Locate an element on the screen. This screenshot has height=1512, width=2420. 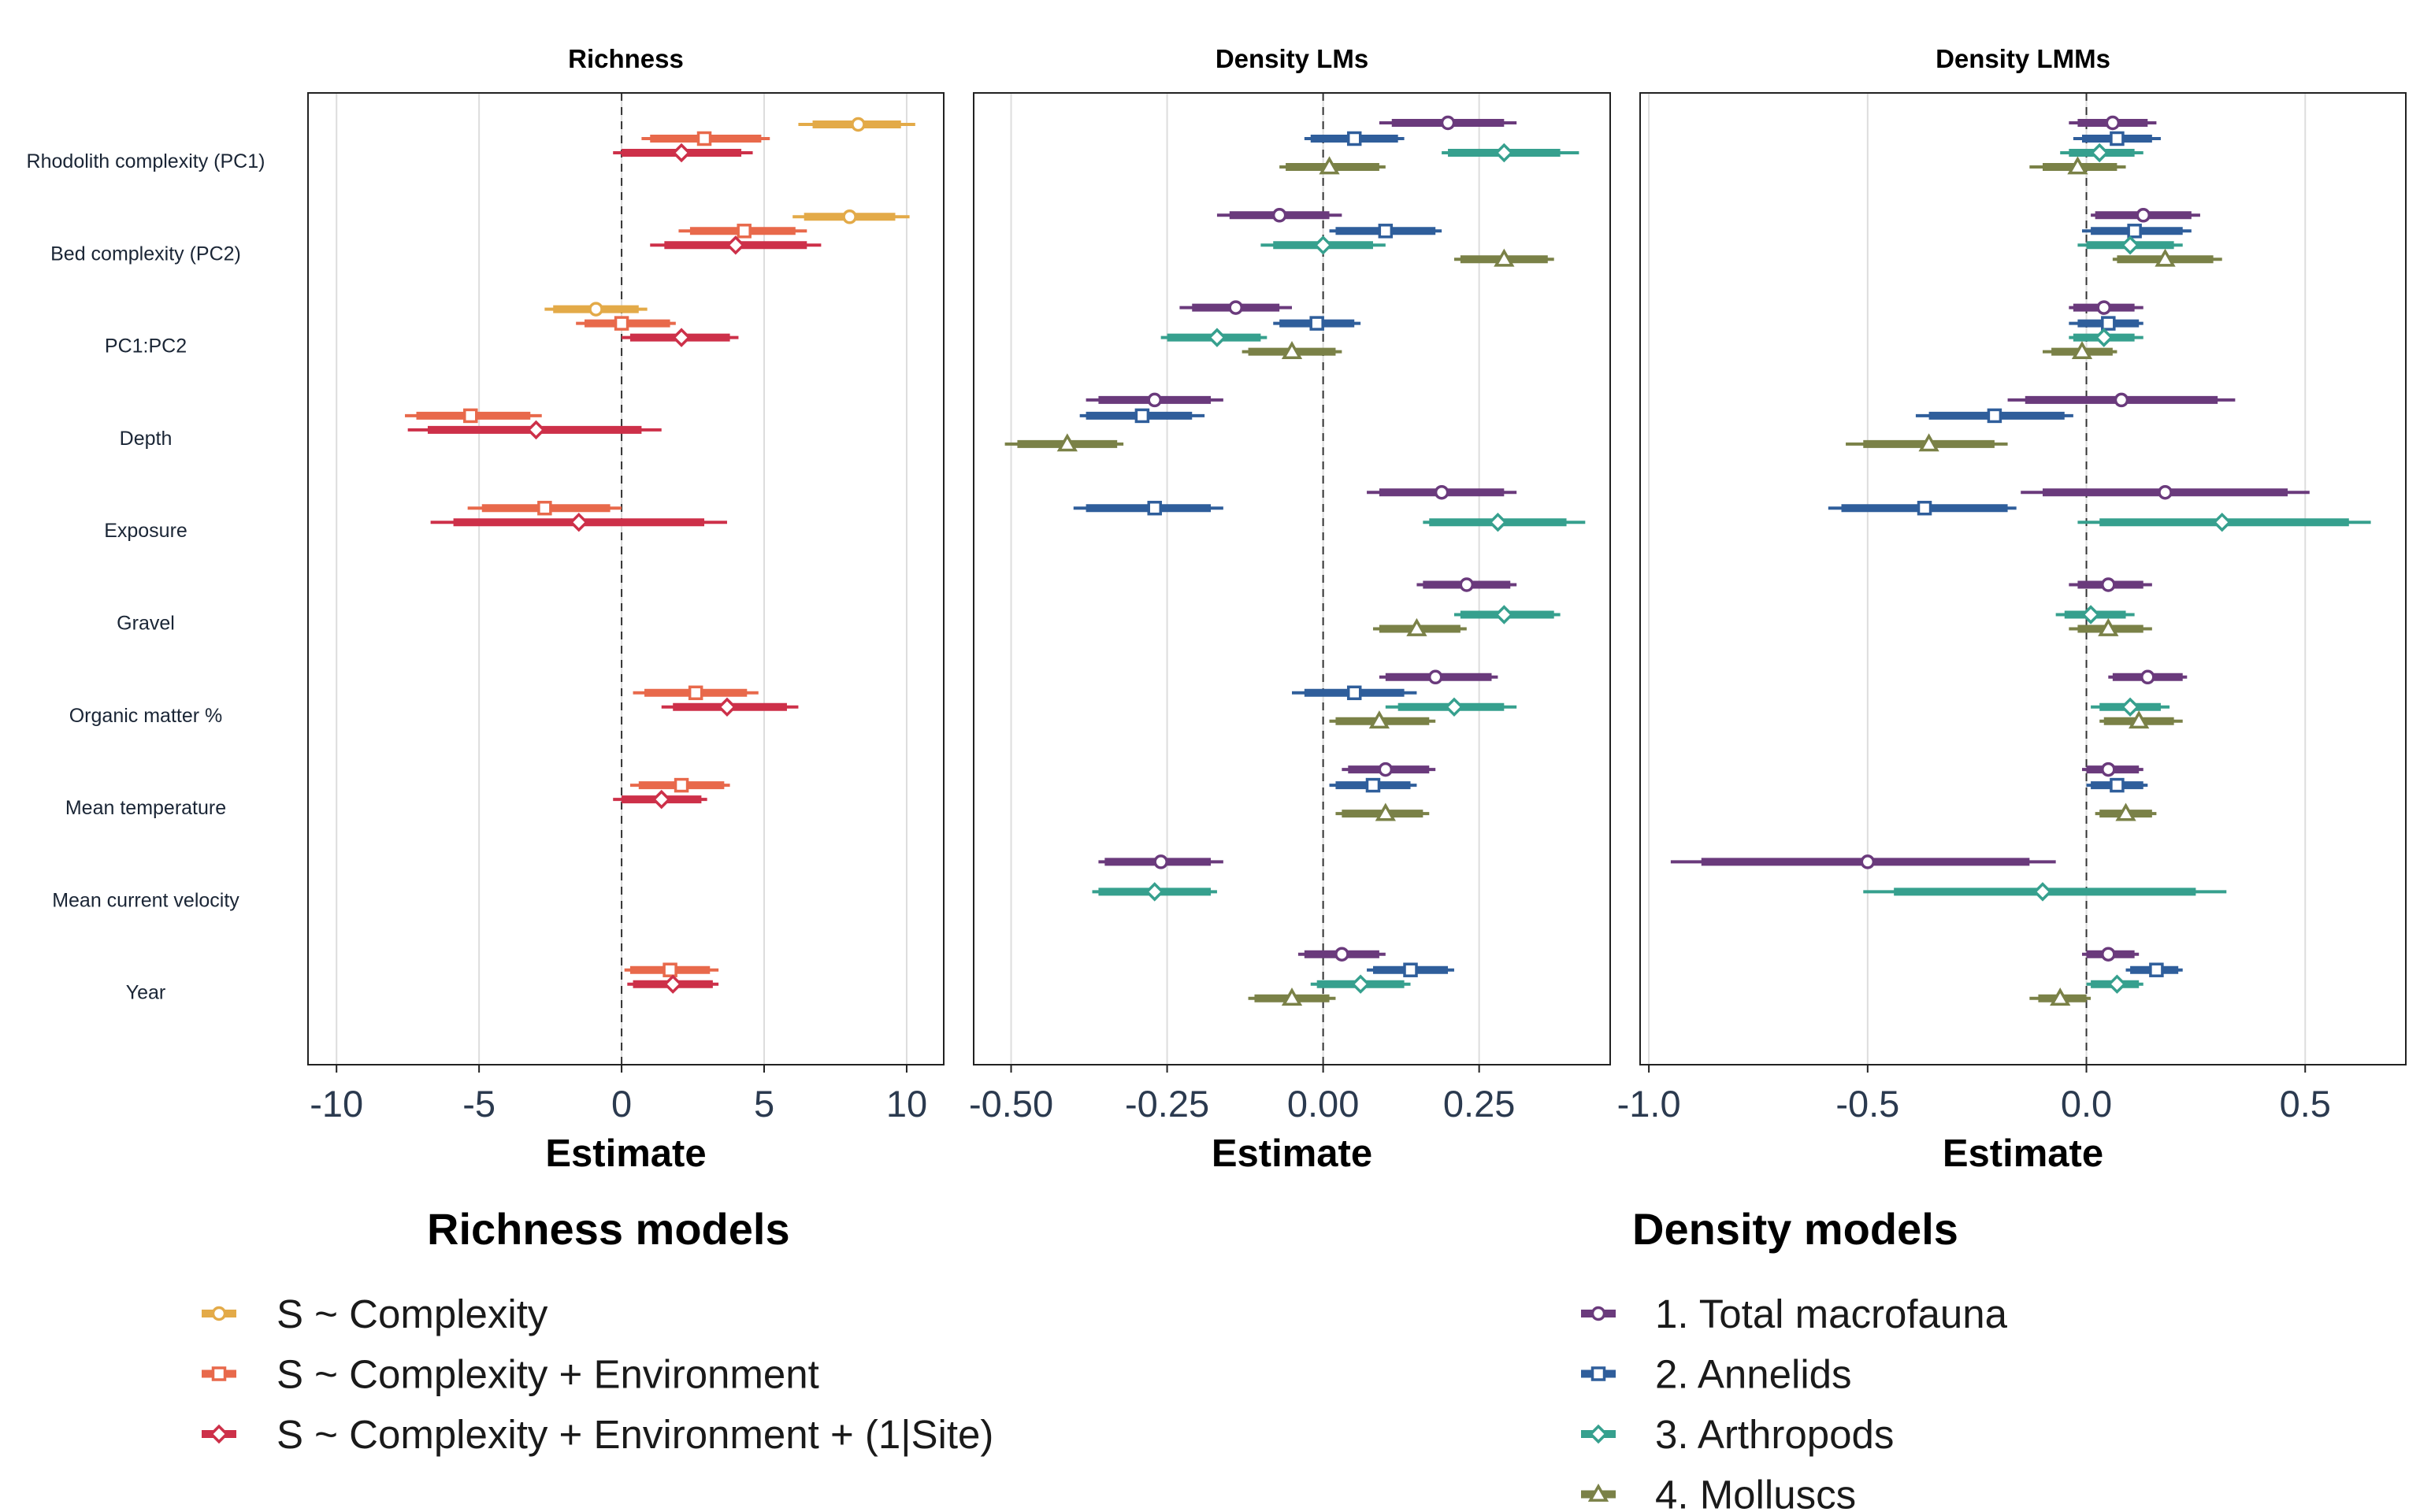
row-label-pc1-pc2: PC1:PC2 is located at coordinates (146, 346).